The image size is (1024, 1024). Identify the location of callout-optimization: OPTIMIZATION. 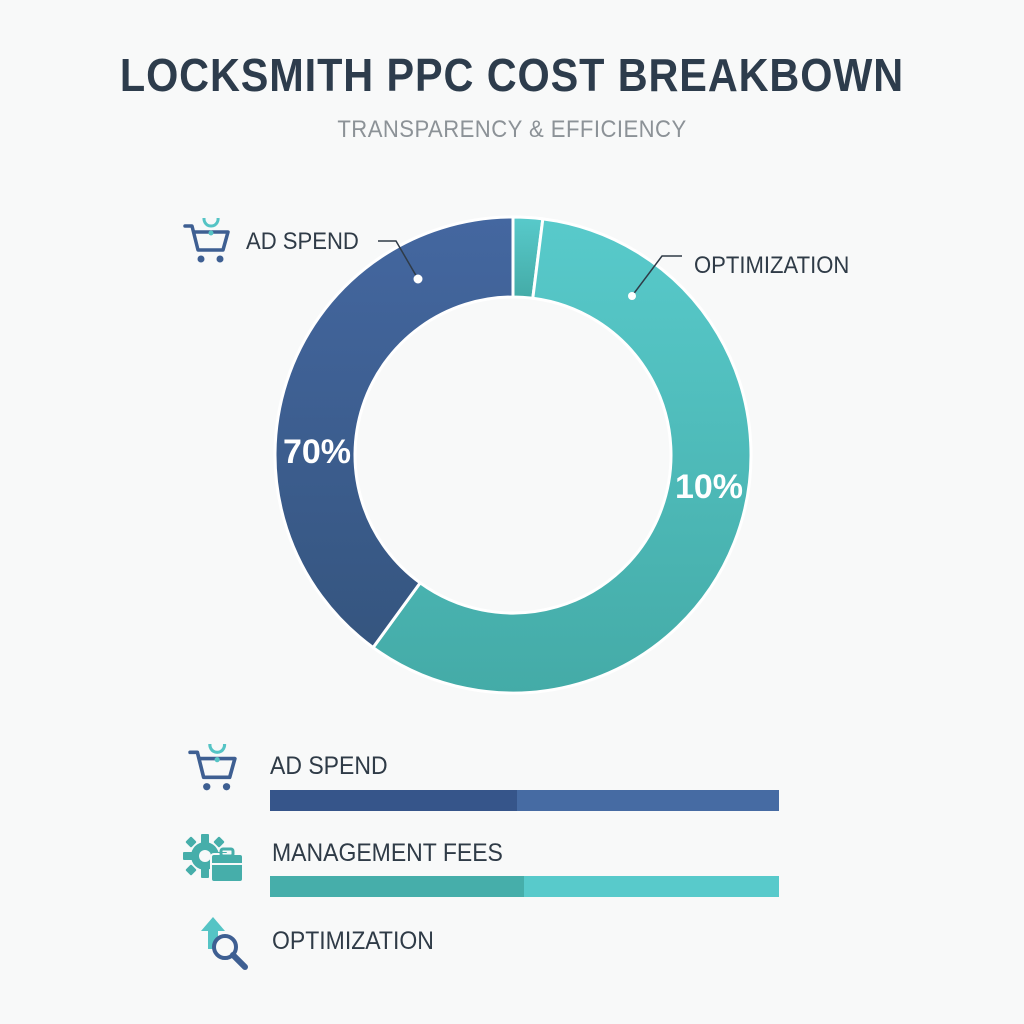
(772, 265).